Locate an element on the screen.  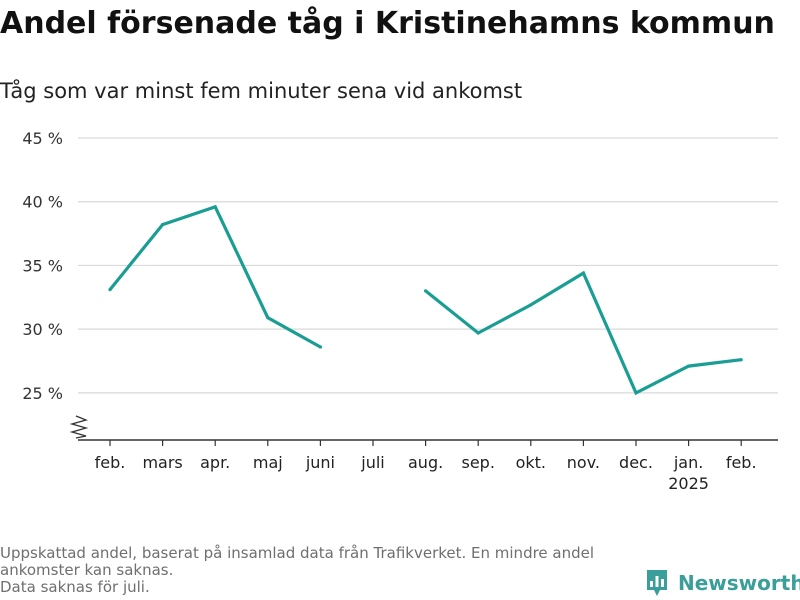
x-tick-label: jan. is located at coordinates (688, 462).